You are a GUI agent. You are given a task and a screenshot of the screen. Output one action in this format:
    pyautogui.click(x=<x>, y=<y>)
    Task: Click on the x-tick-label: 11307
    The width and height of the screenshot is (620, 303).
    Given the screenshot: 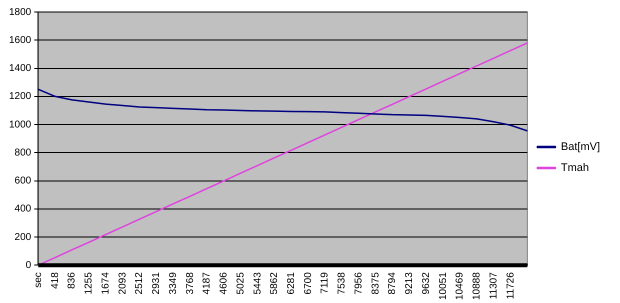 What is the action you would take?
    pyautogui.click(x=494, y=286)
    